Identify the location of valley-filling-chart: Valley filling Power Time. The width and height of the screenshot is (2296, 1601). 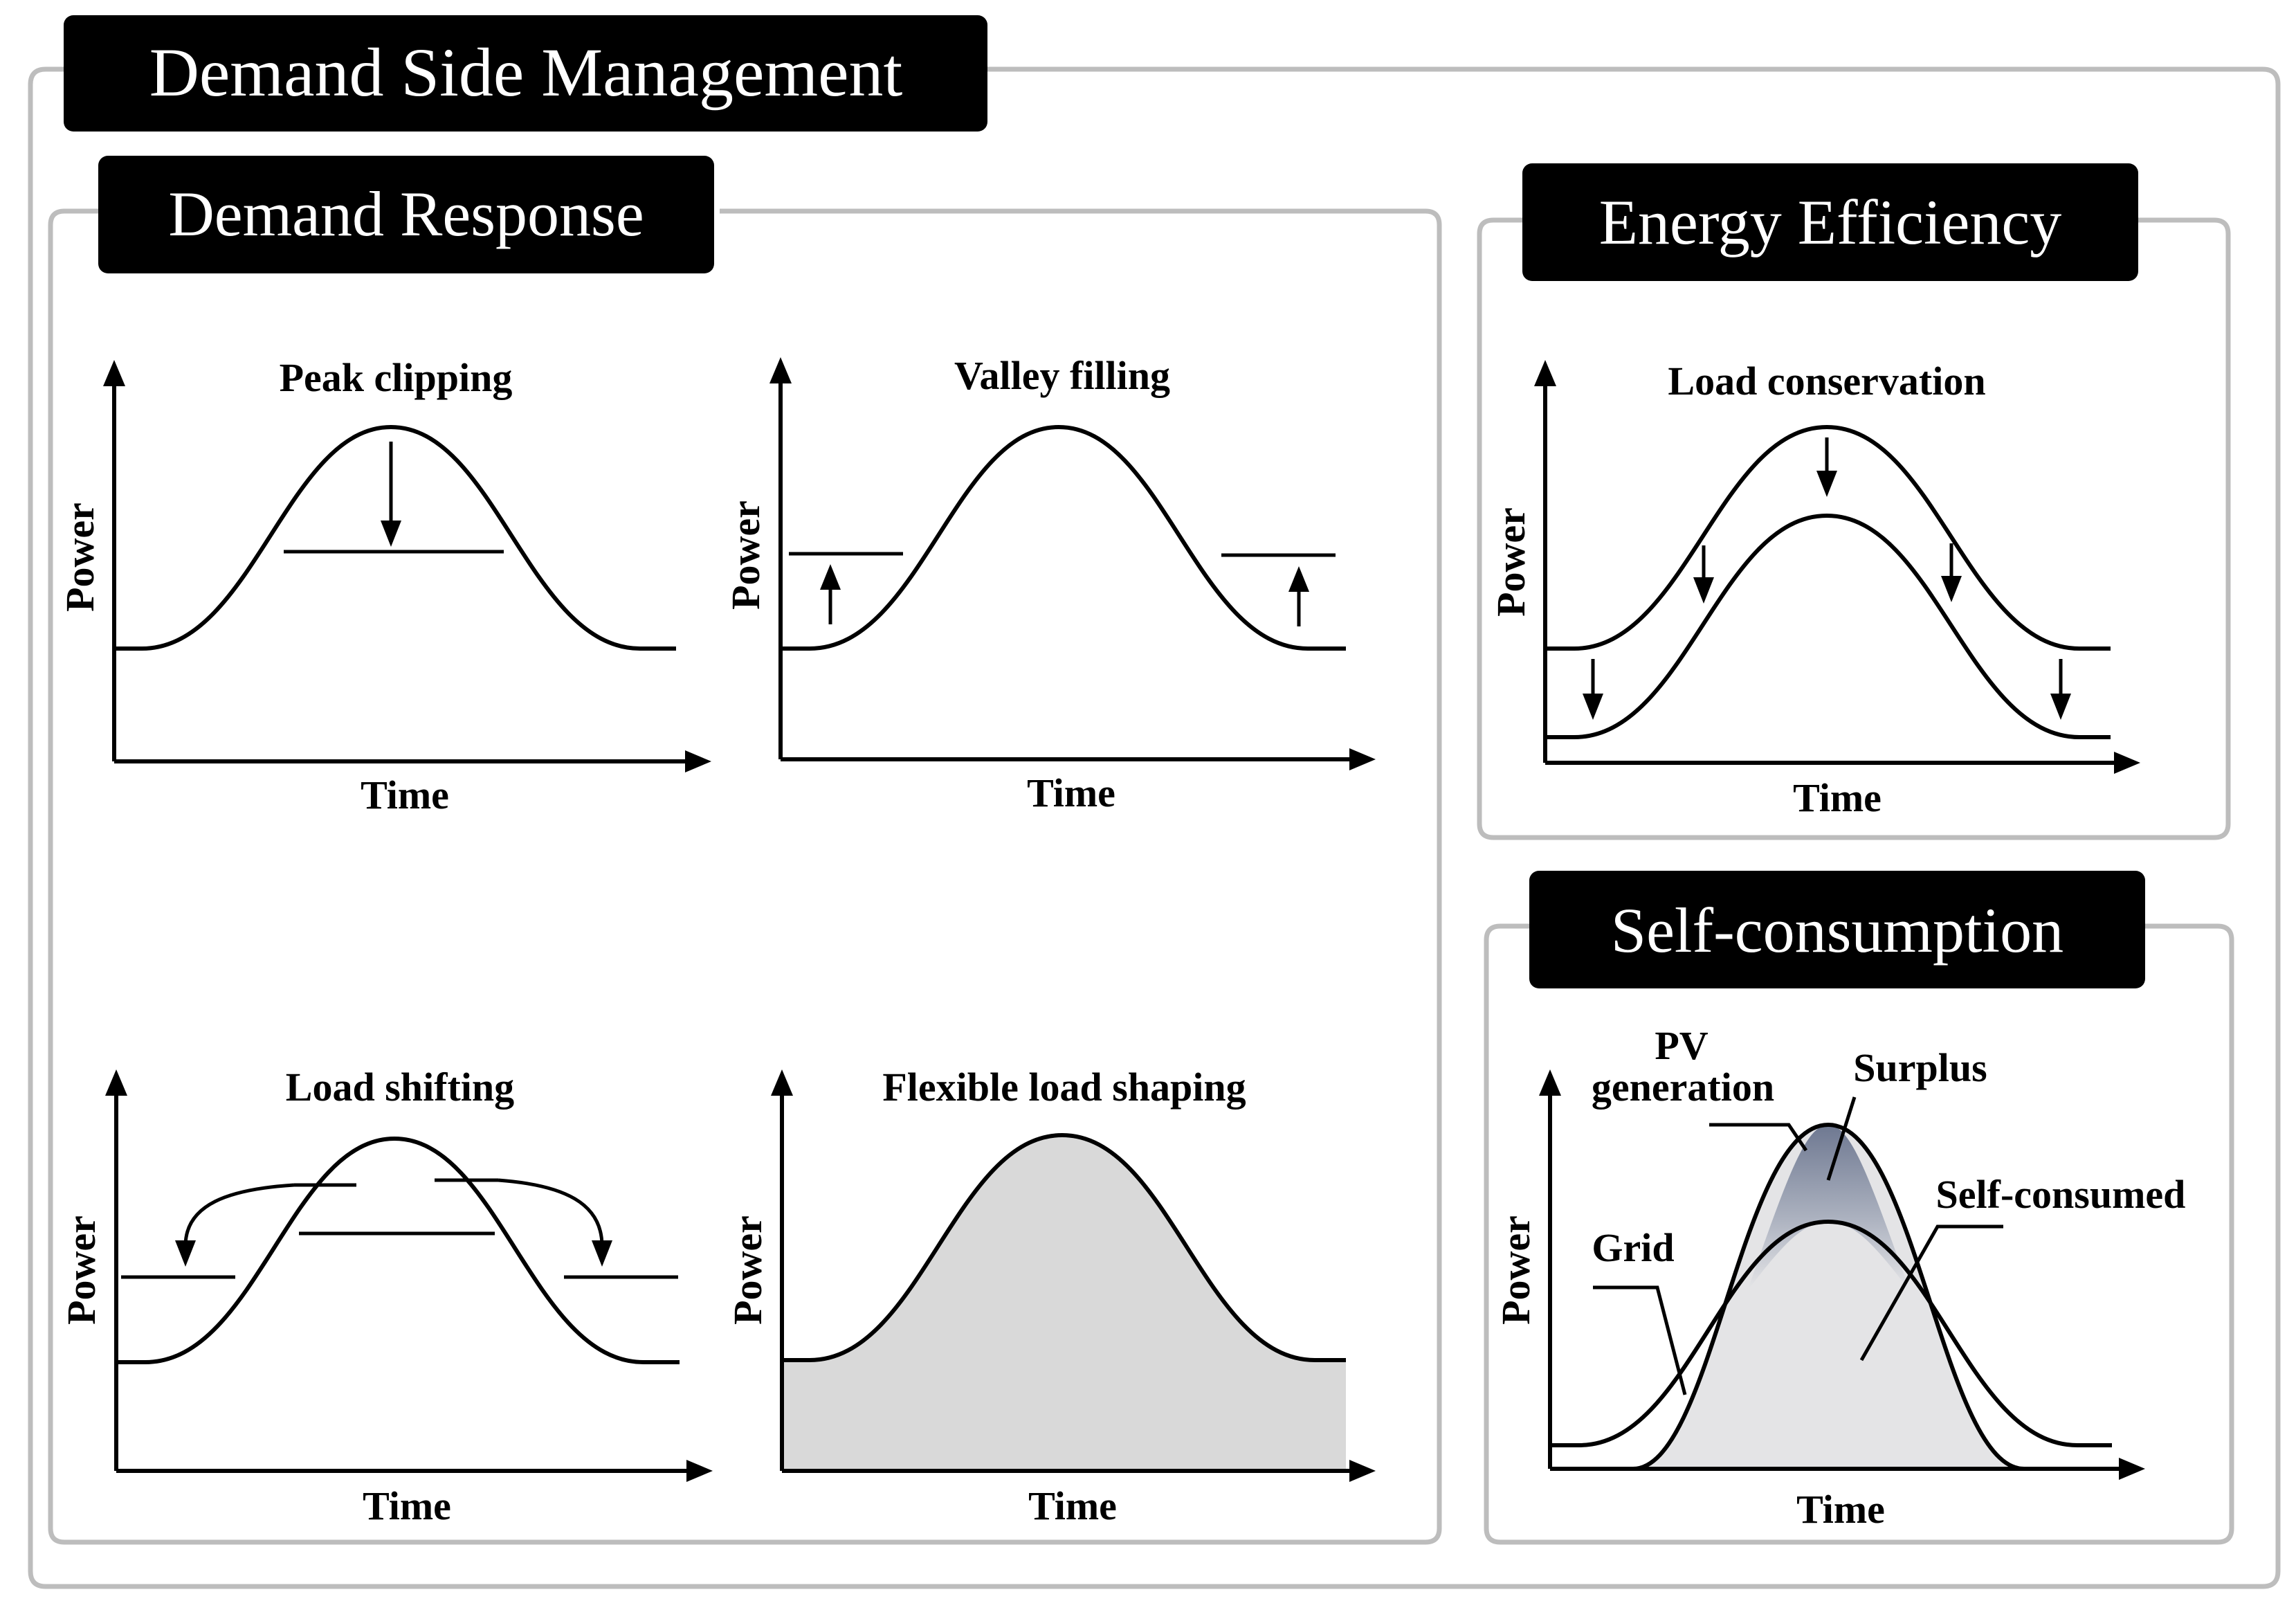
(1049, 584).